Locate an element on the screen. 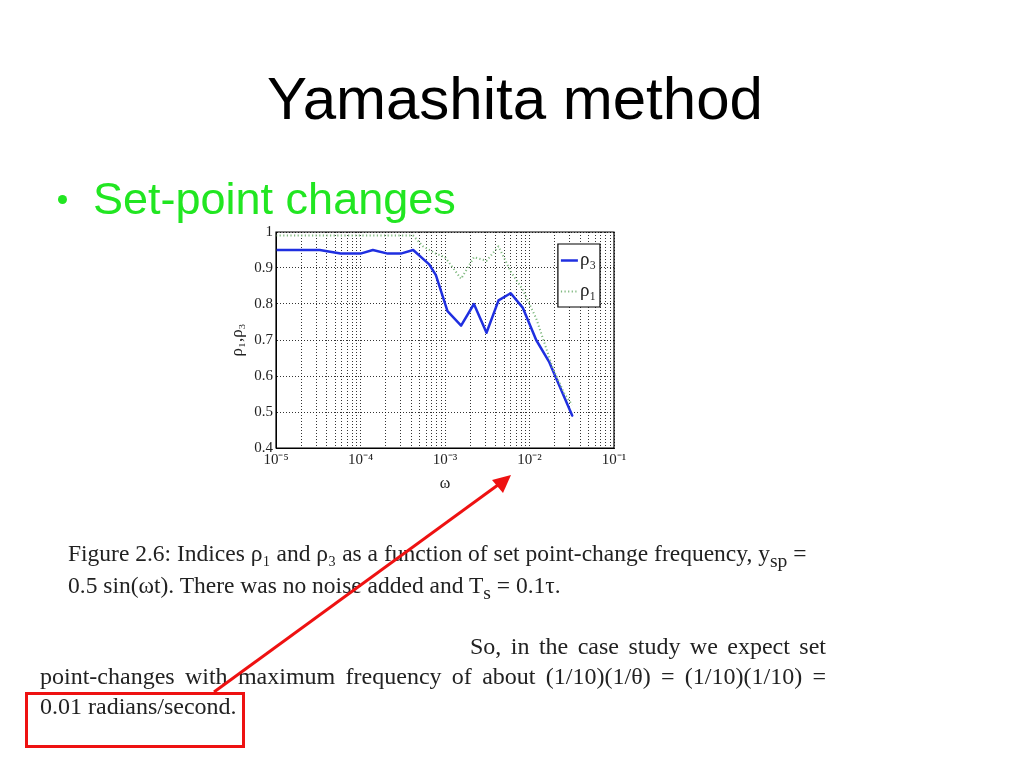  chart-title: Yamashita method is located at coordinates (515, 99).